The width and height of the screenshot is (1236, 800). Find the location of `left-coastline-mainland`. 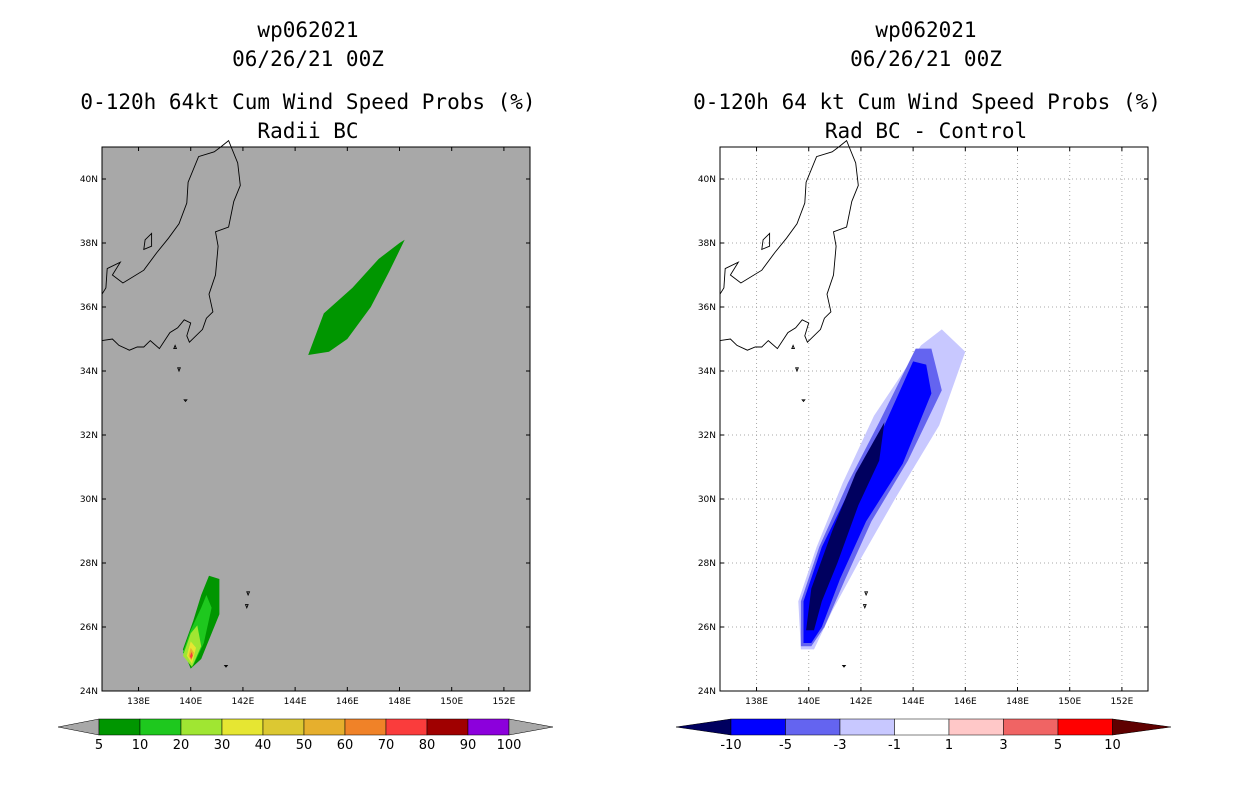

left-coastline-mainland is located at coordinates (171, 245).